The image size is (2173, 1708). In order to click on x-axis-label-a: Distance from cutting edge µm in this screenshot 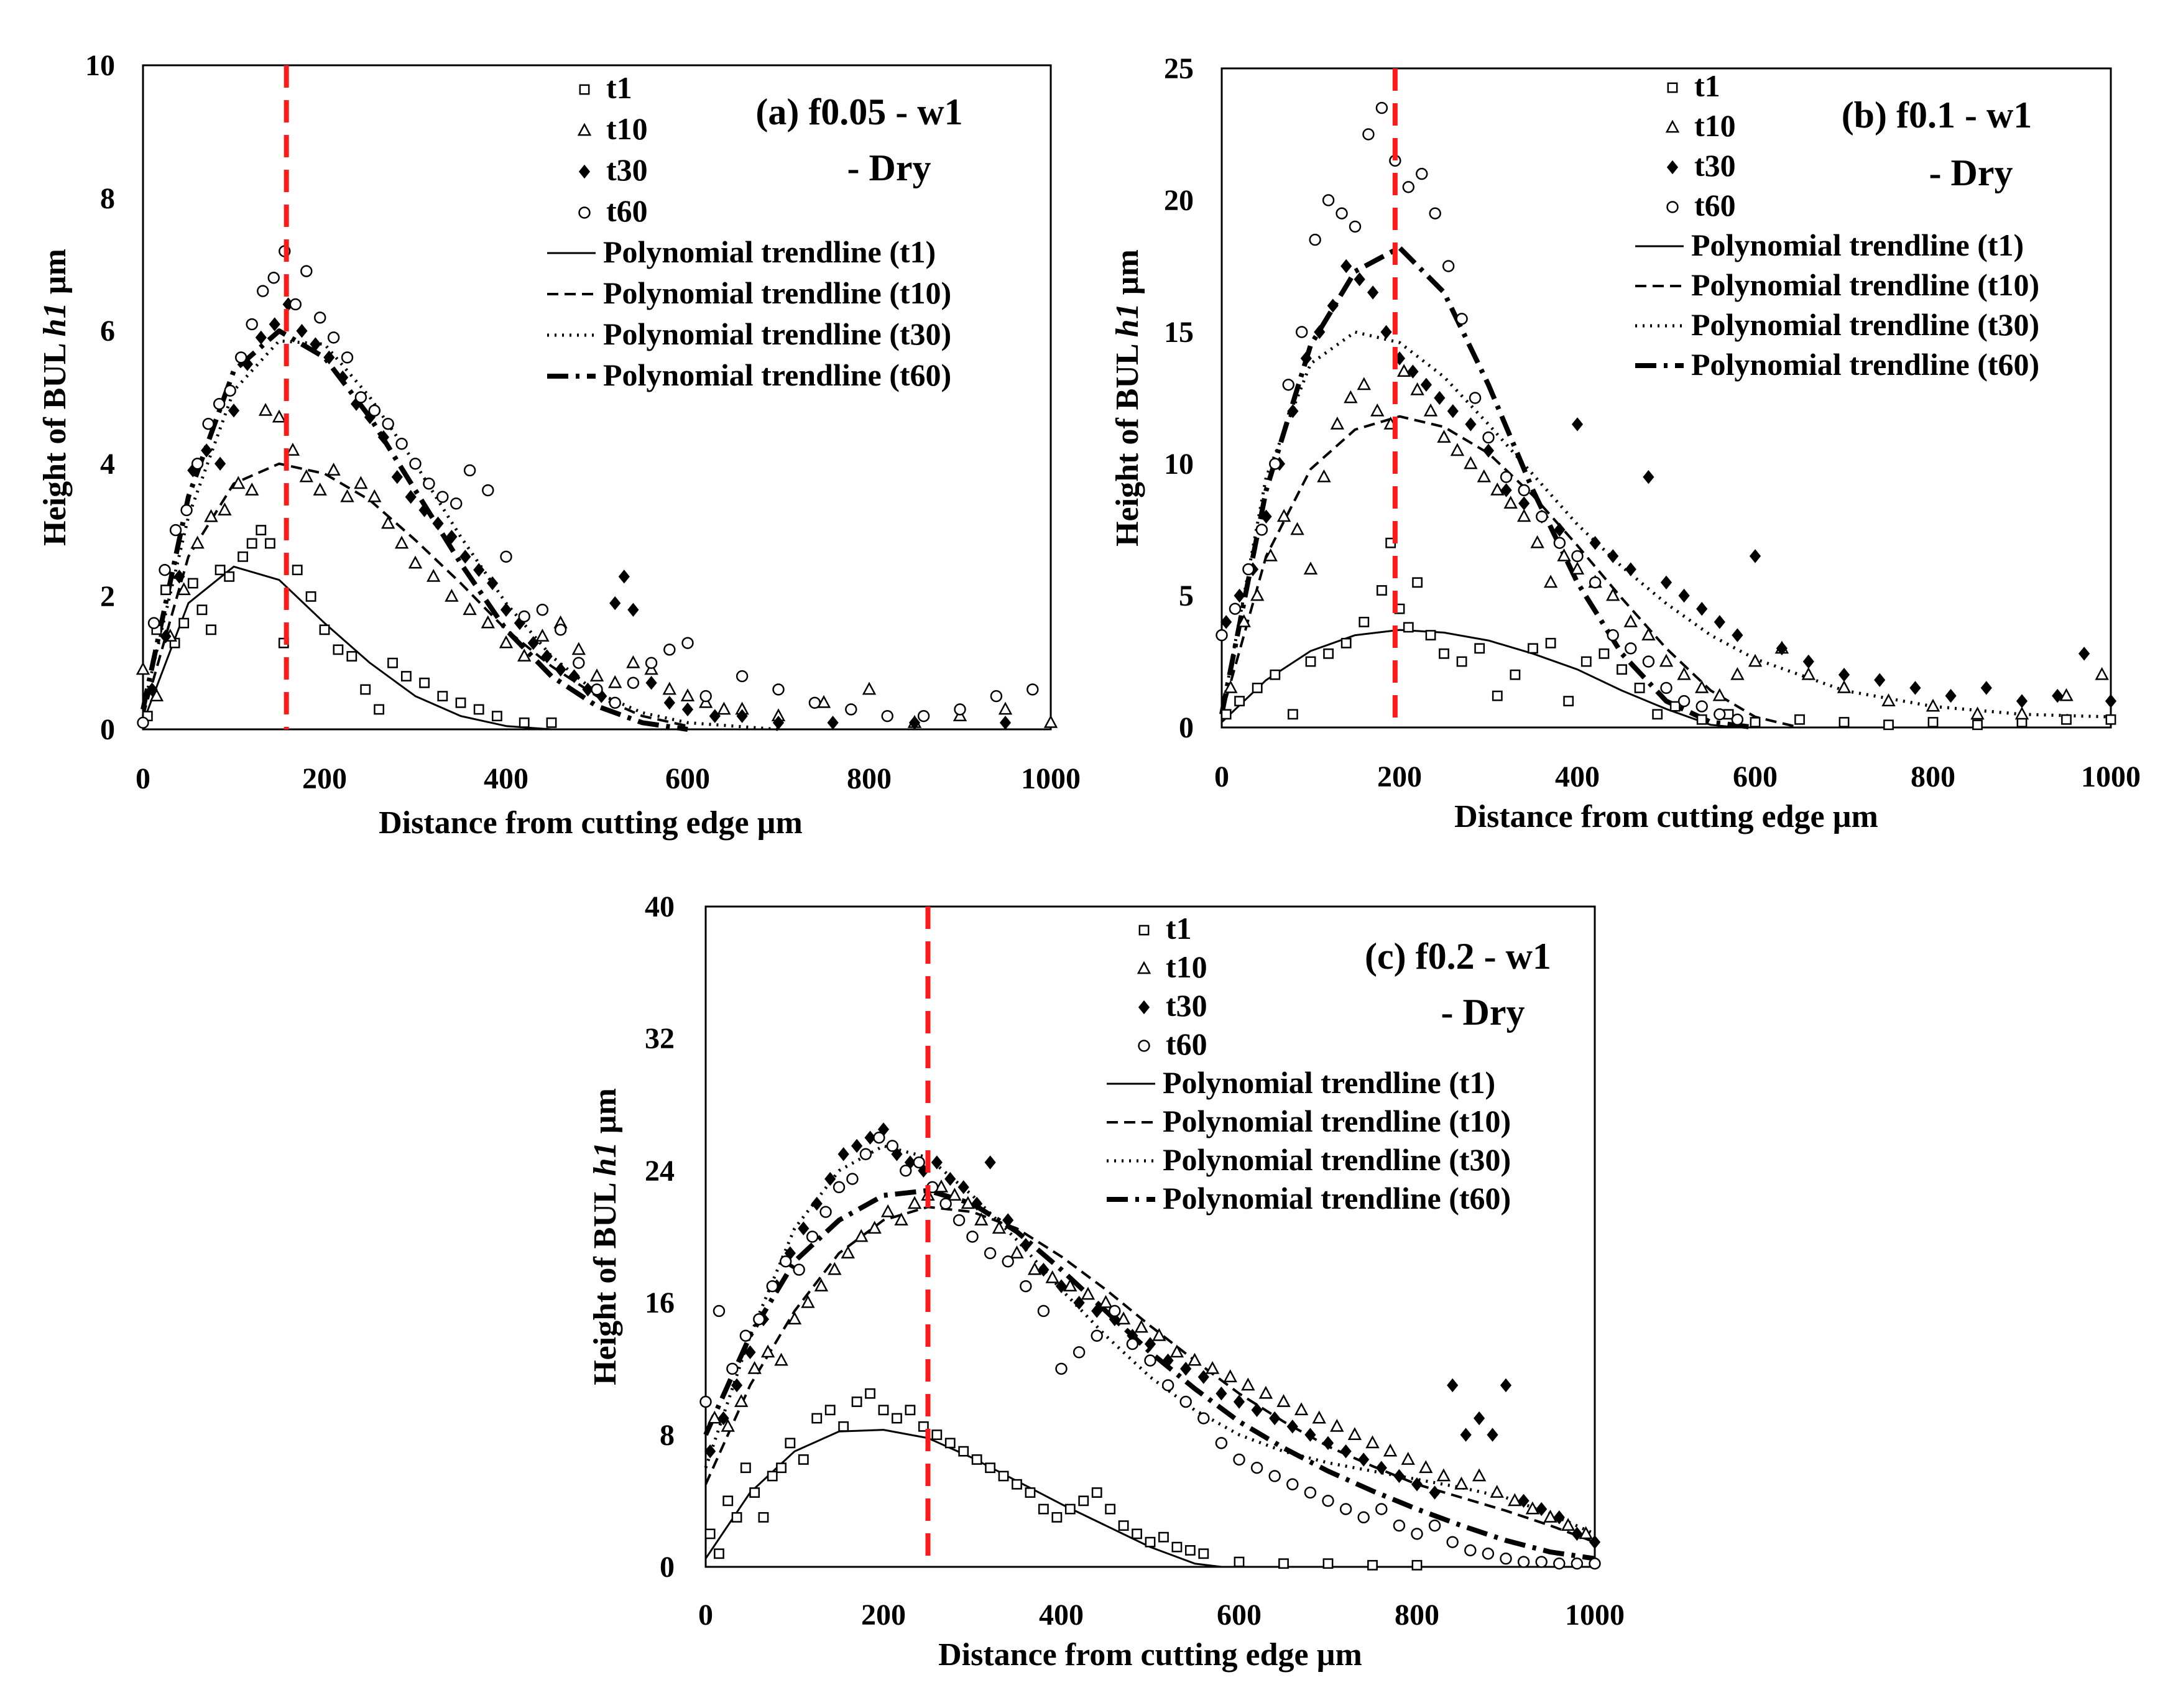, I will do `click(591, 823)`.